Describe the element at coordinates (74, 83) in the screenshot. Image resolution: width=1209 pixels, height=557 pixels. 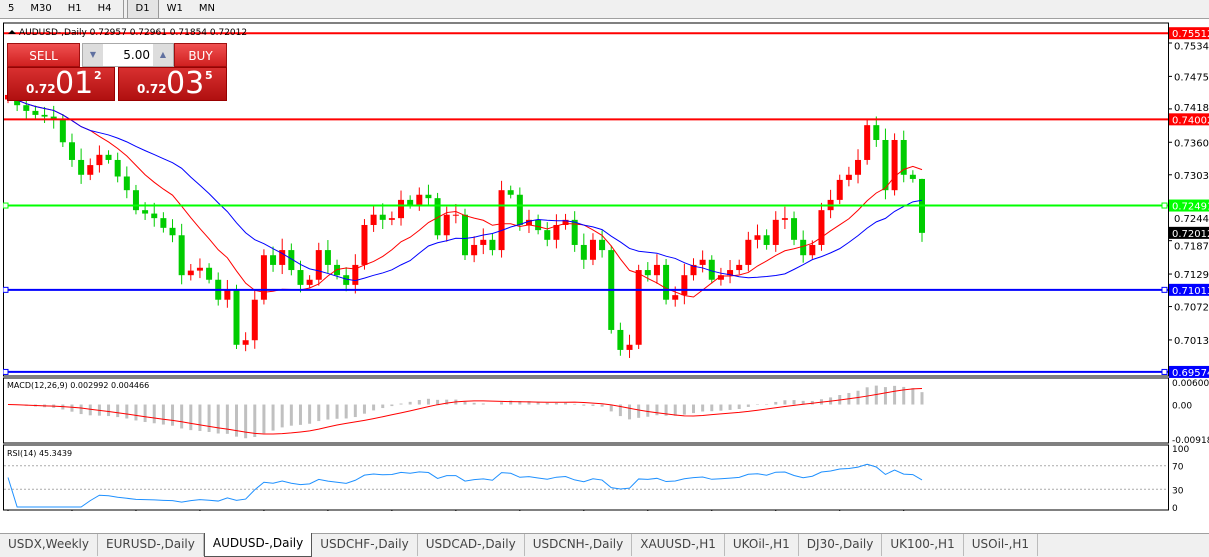
I see `sell-price-pips: 01` at that location.